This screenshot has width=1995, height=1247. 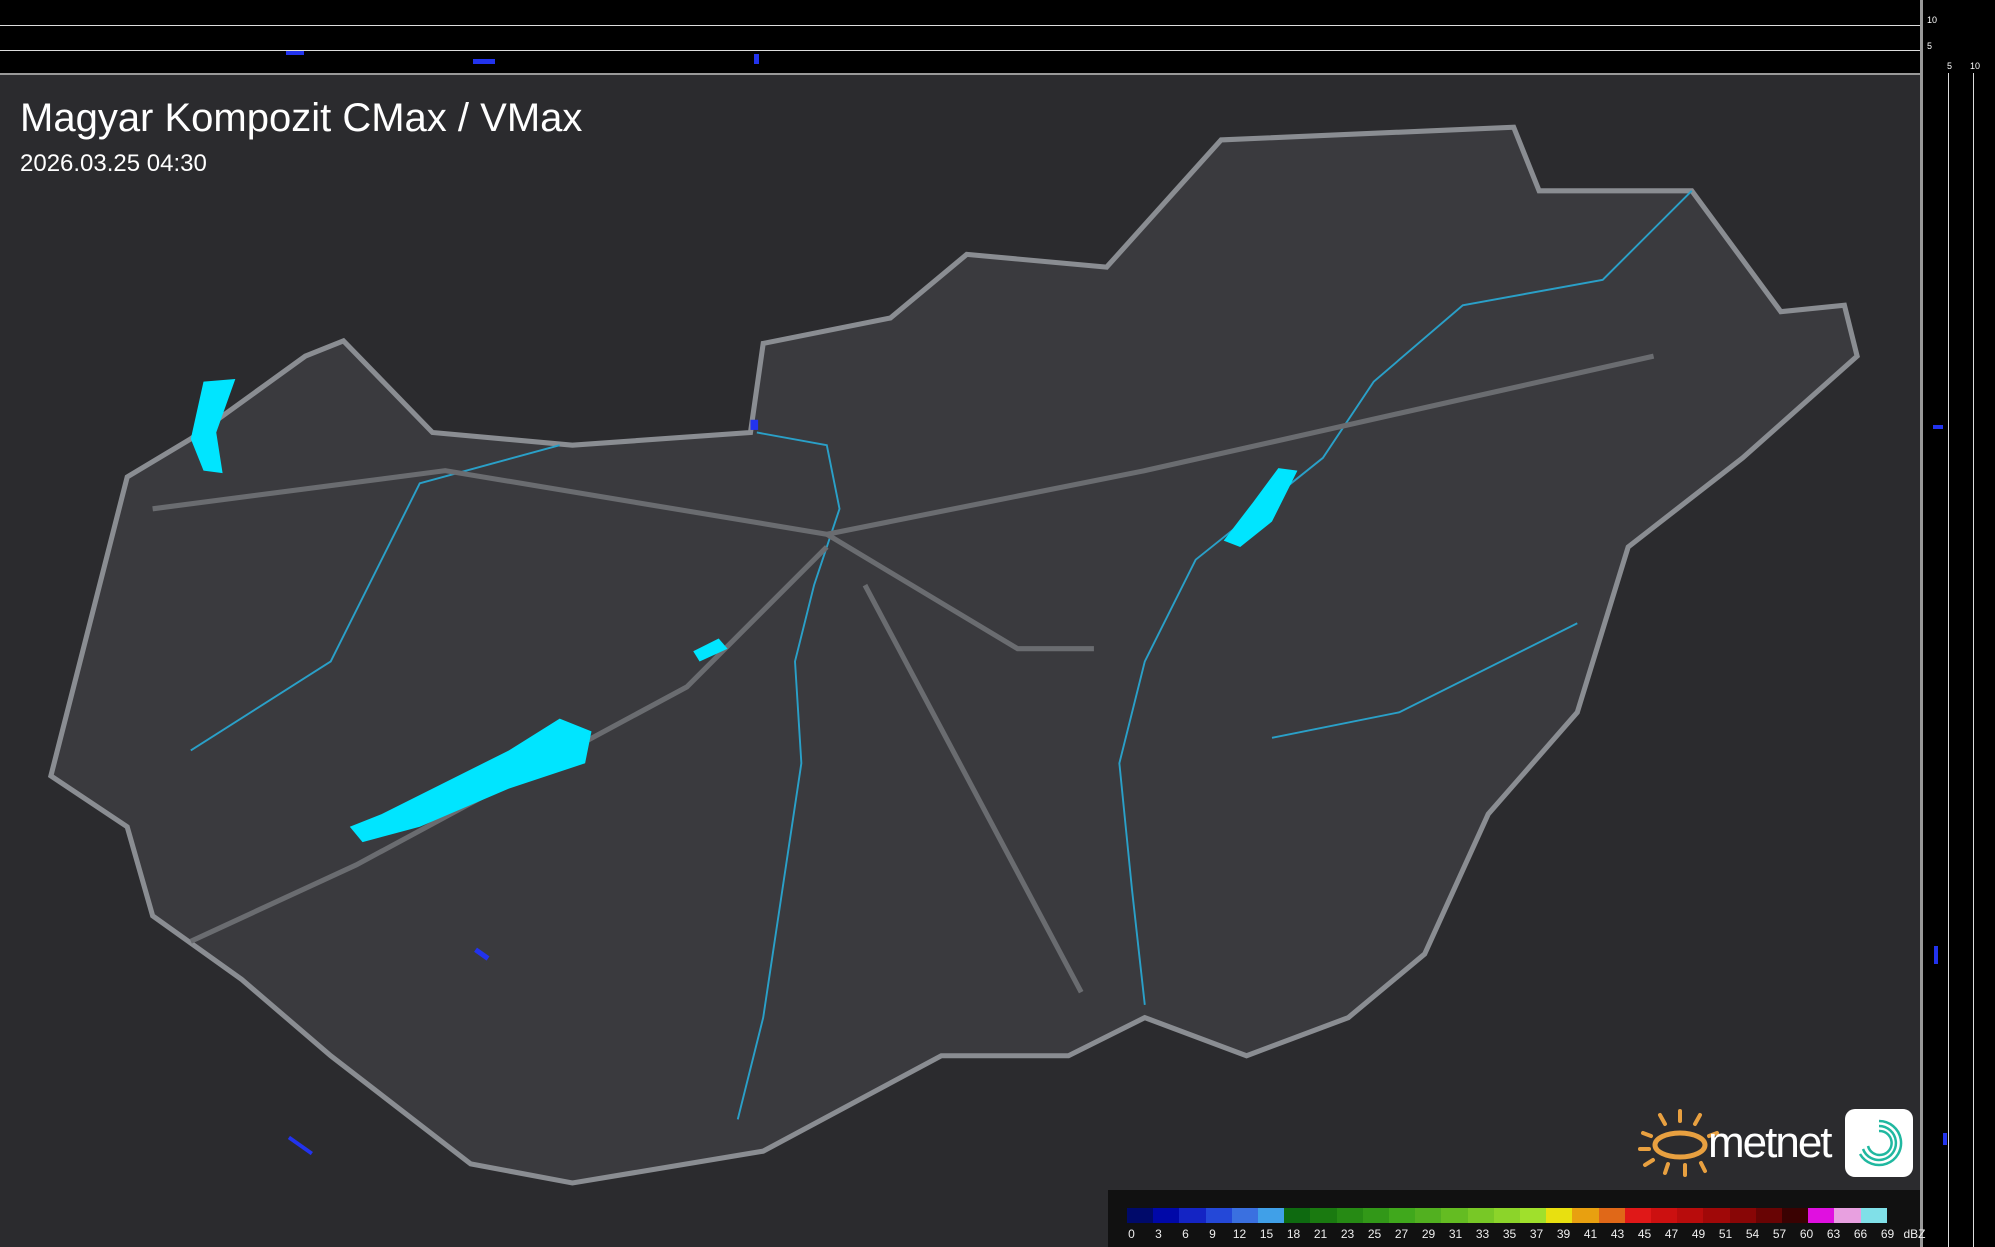 I want to click on lake-tisza, so click(x=1260, y=507).